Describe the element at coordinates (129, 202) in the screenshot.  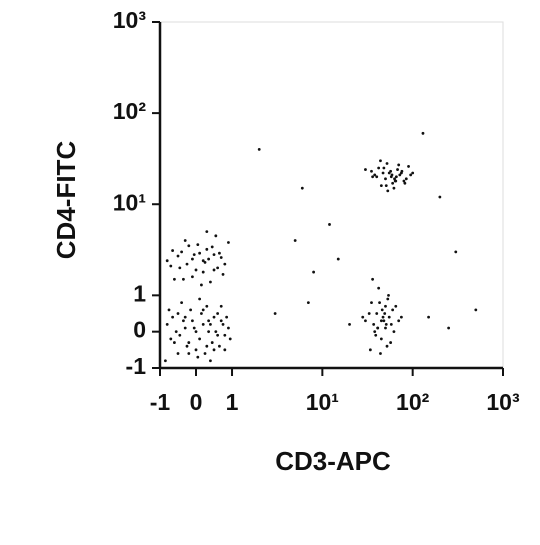
I see `y-tick-label: 10¹` at that location.